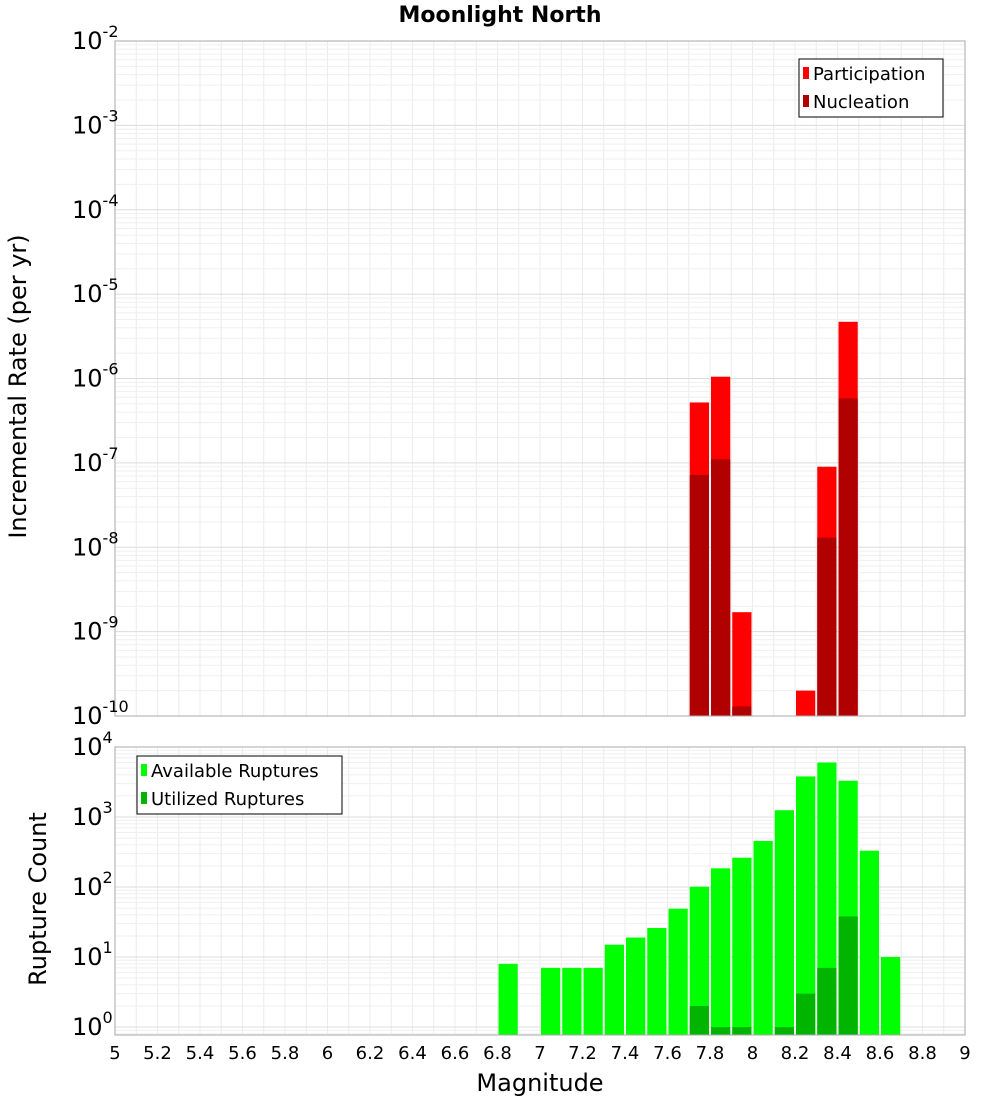  I want to click on available-ruptures-legend-label: Available Ruptures, so click(235, 771).